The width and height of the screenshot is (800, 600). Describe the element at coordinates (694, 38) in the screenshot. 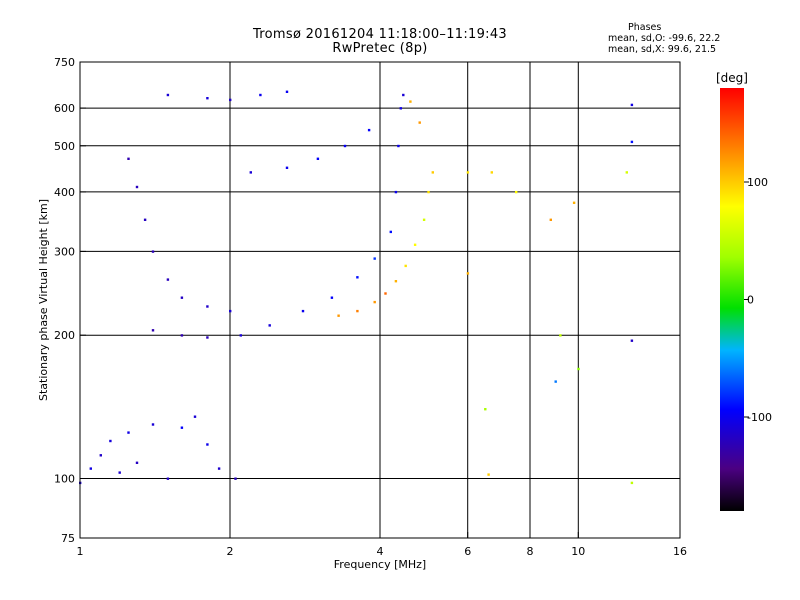

I see `stats-o-values: -99.6, 22.2` at that location.